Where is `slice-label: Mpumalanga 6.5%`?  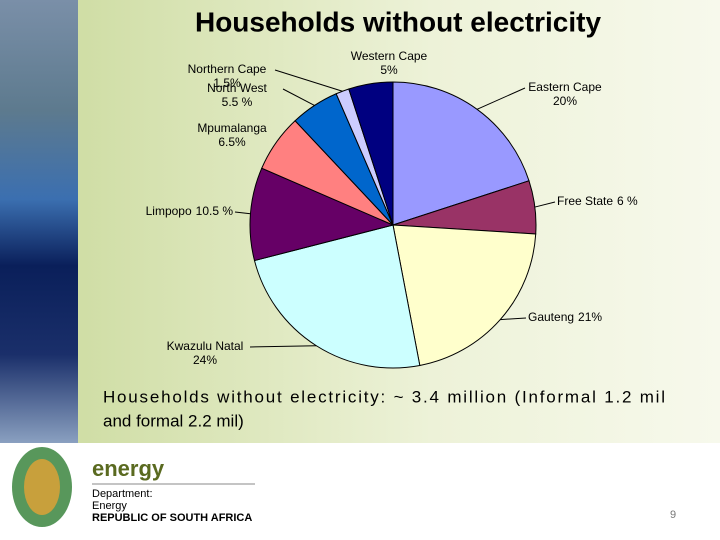 slice-label: Mpumalanga 6.5% is located at coordinates (232, 135).